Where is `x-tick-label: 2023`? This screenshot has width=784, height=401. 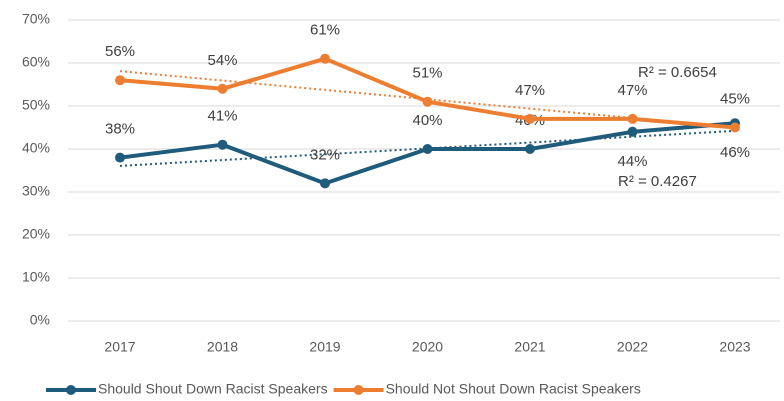
x-tick-label: 2023 is located at coordinates (734, 347).